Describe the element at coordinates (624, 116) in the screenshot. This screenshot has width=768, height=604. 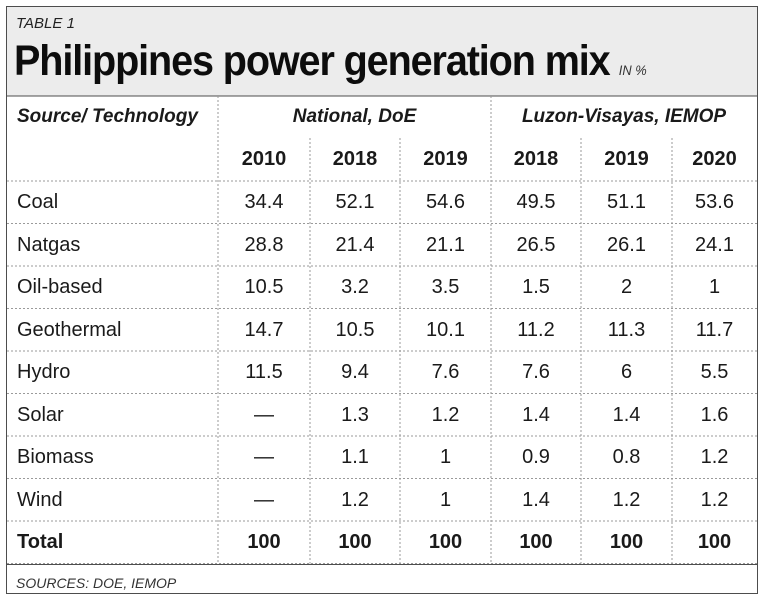
I see `column-group-luzon-visayas: Luzon-Visayas, IEMOP` at that location.